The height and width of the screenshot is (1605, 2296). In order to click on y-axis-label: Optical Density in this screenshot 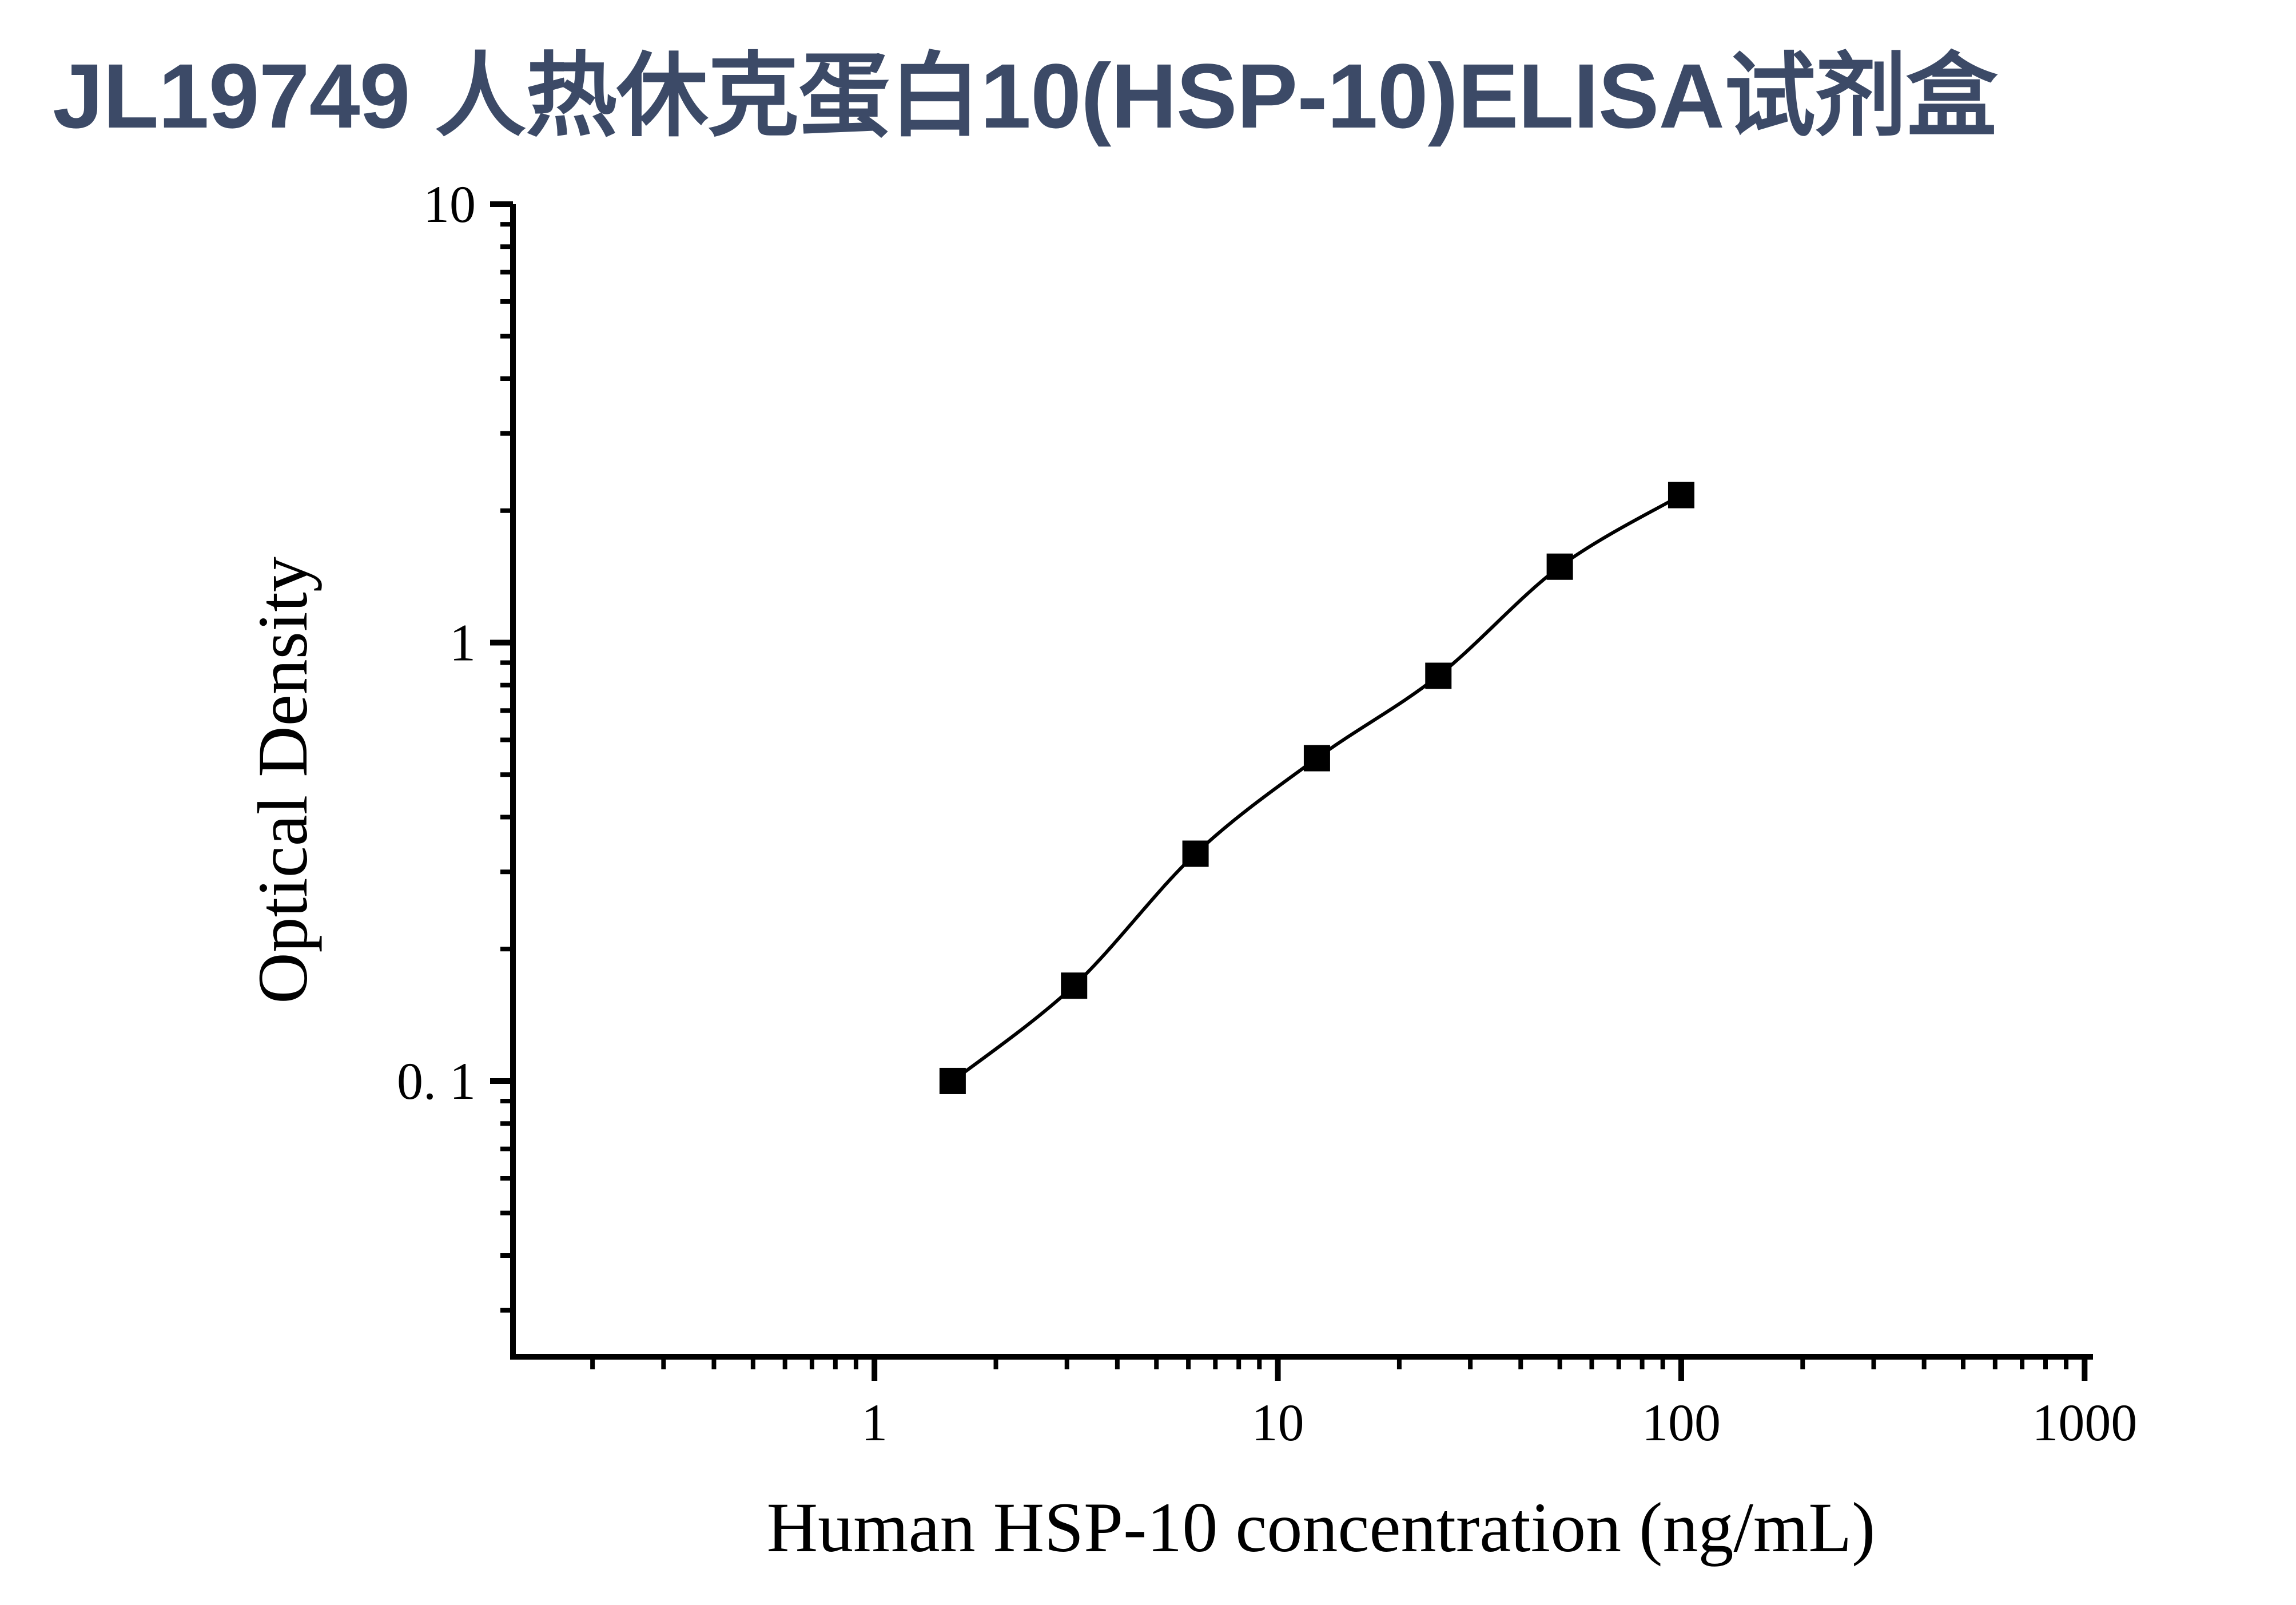, I will do `click(283, 780)`.